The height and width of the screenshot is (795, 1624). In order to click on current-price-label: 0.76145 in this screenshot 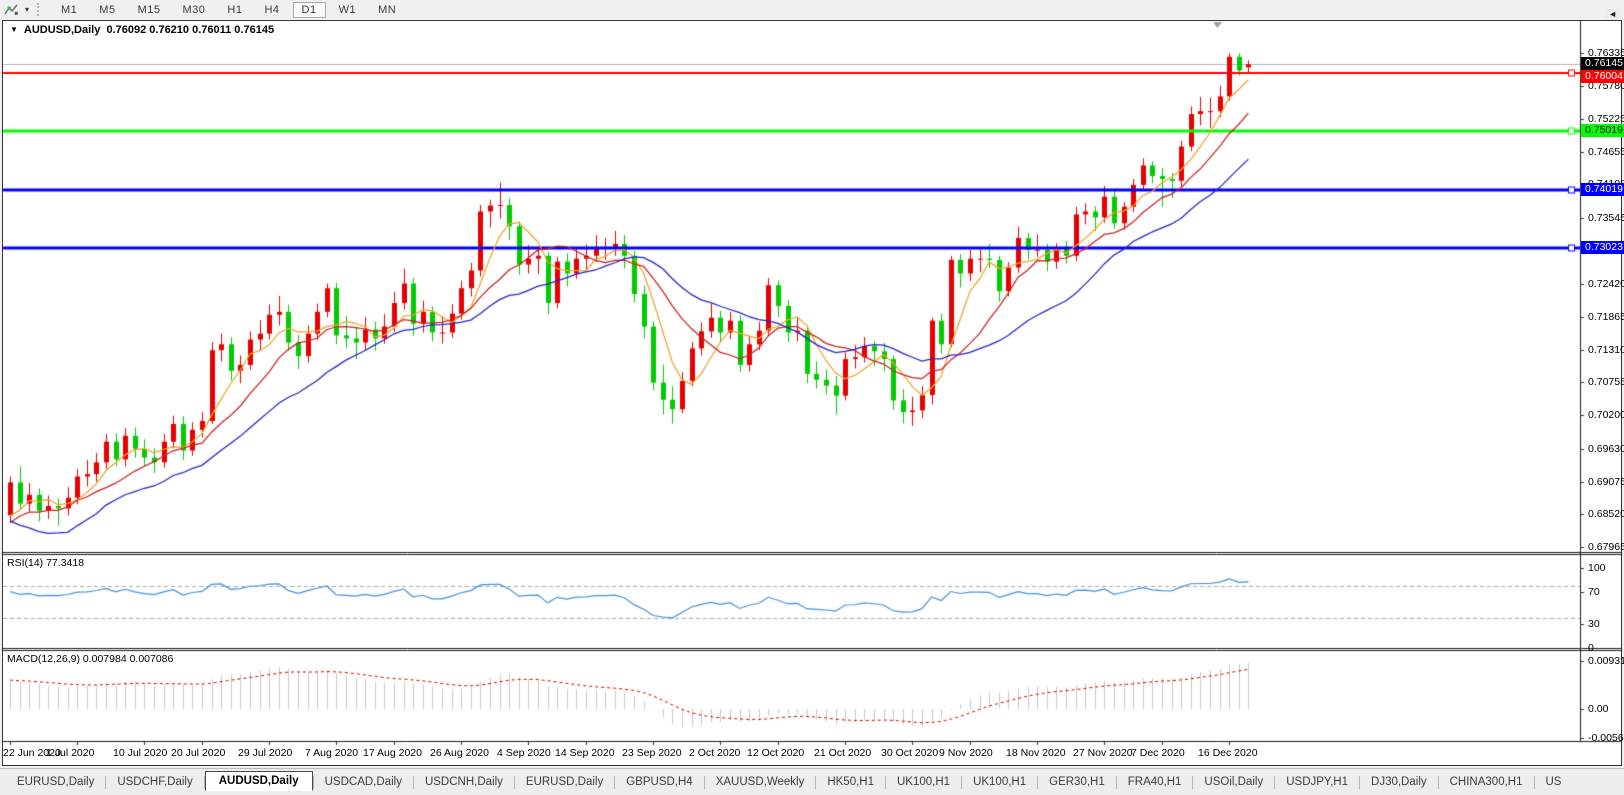, I will do `click(1602, 63)`.